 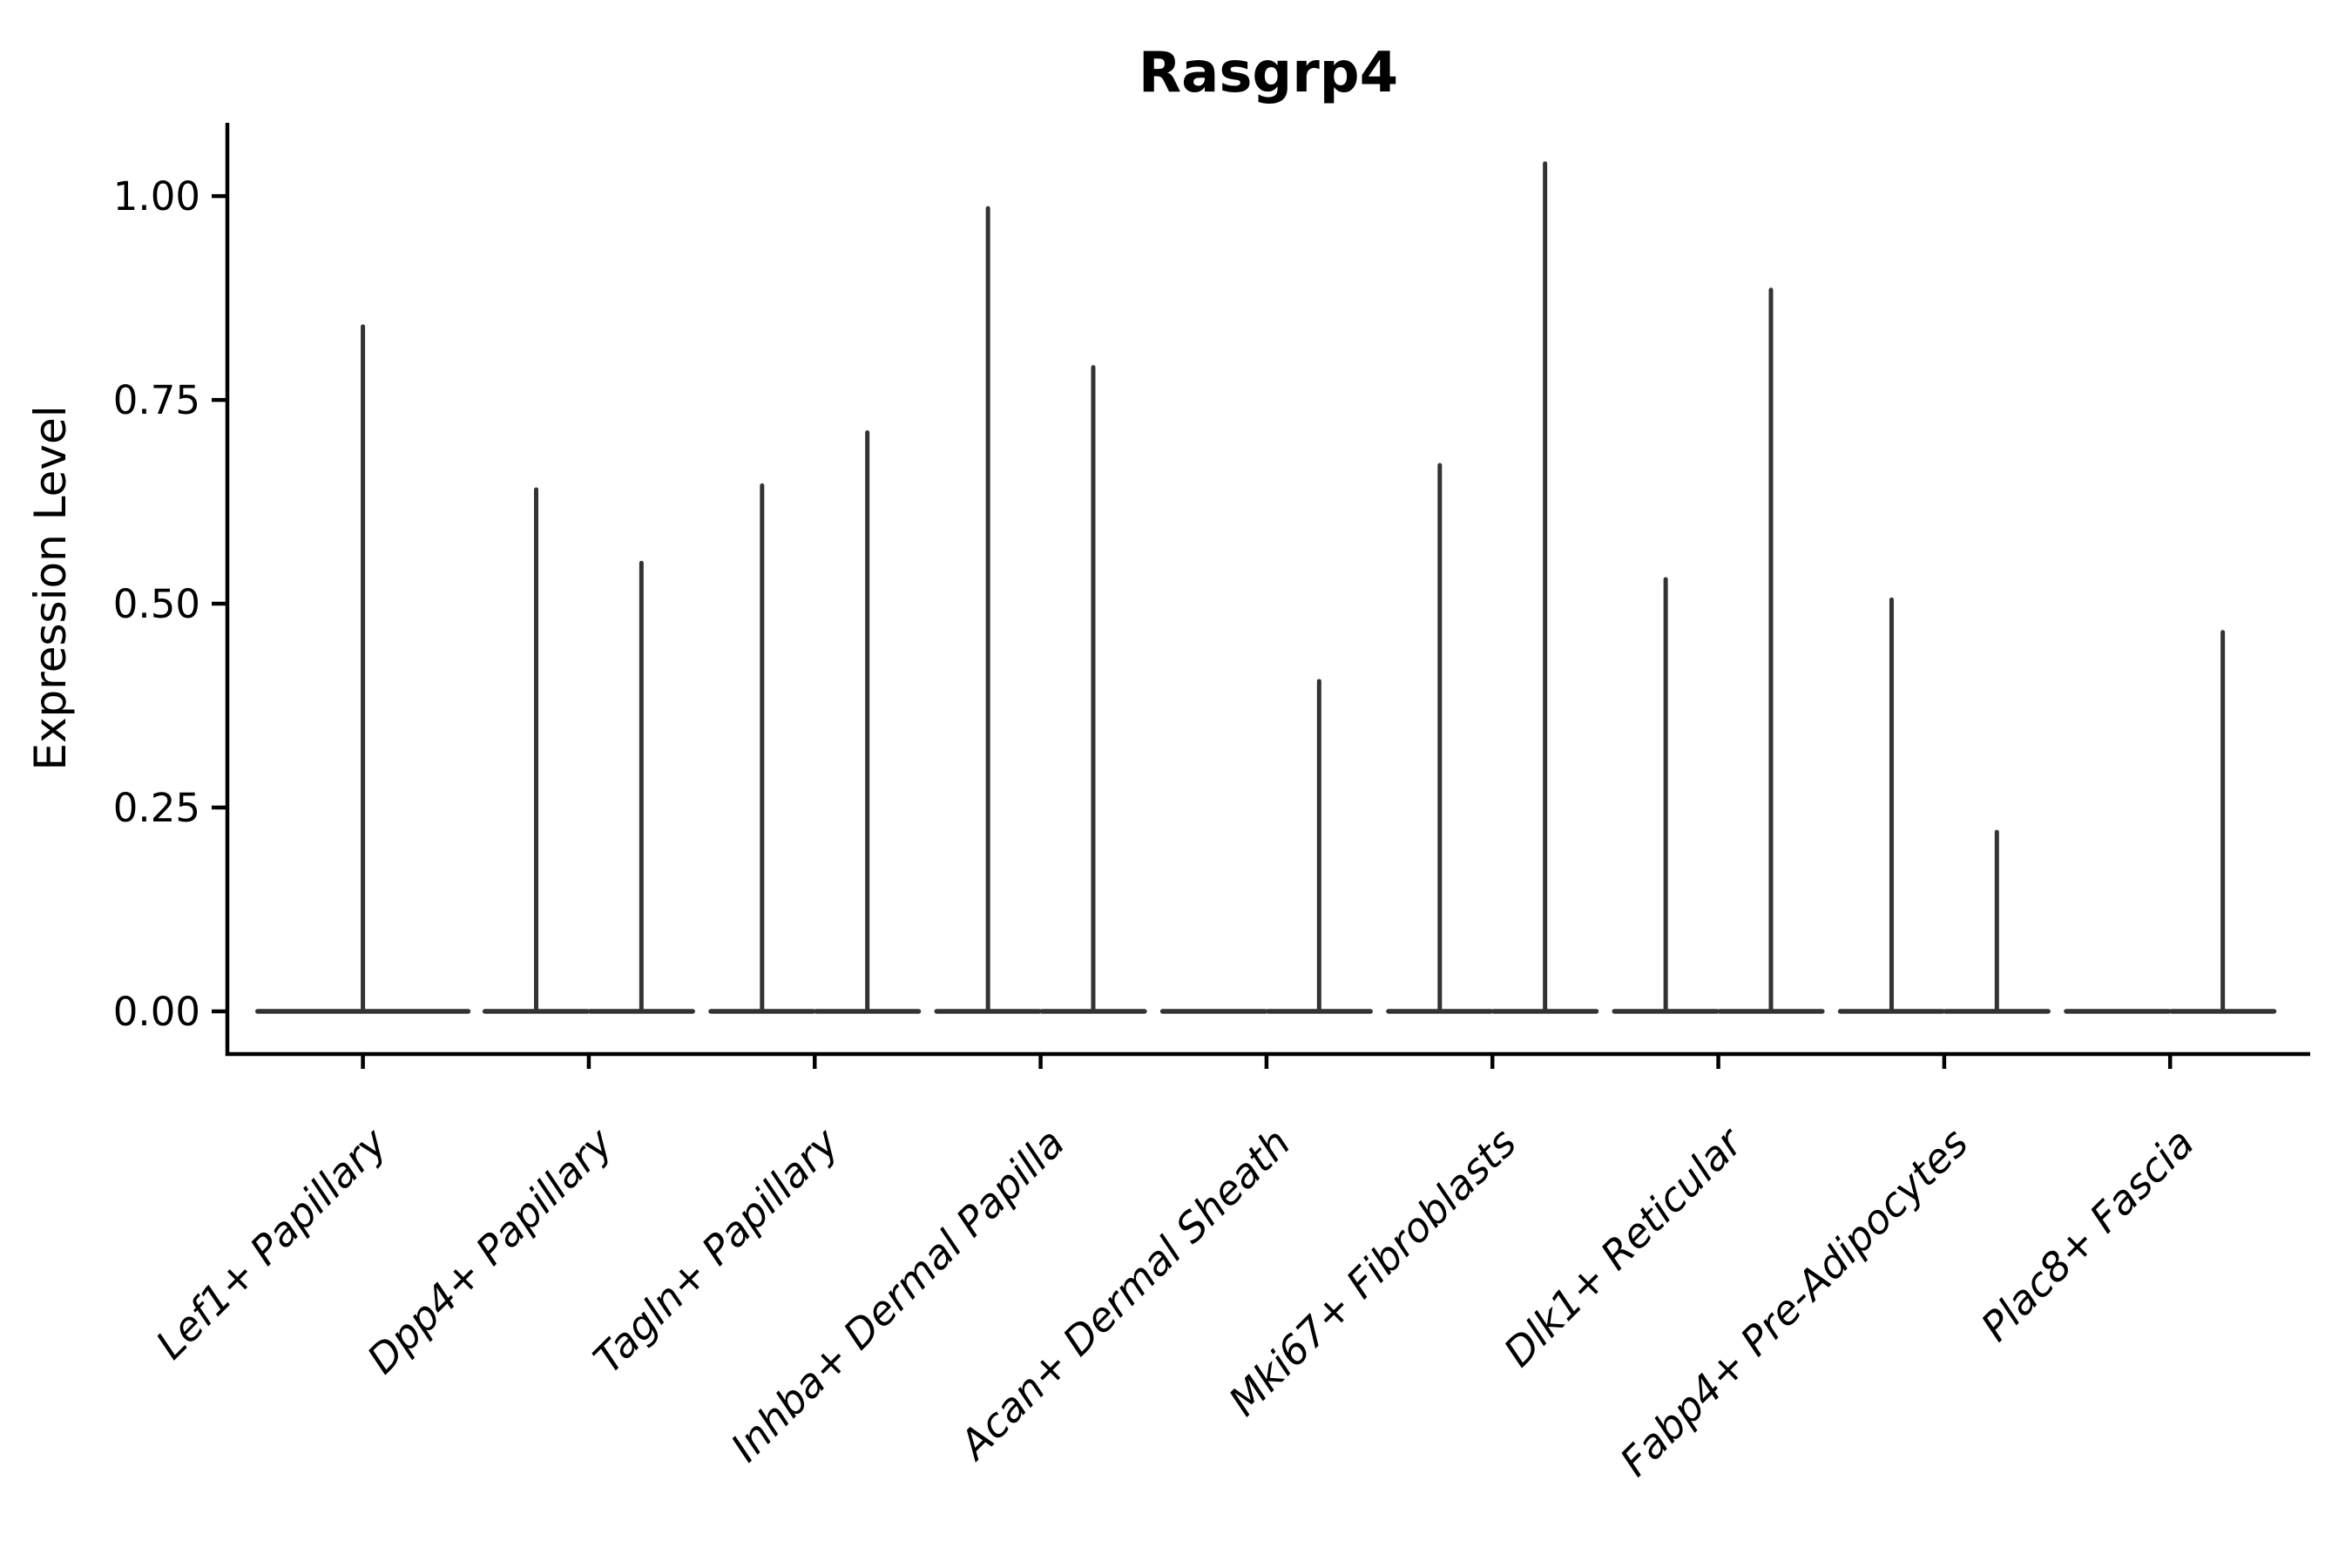 I want to click on x-tick-label: Tagln+ Papillary, so click(x=716, y=1250).